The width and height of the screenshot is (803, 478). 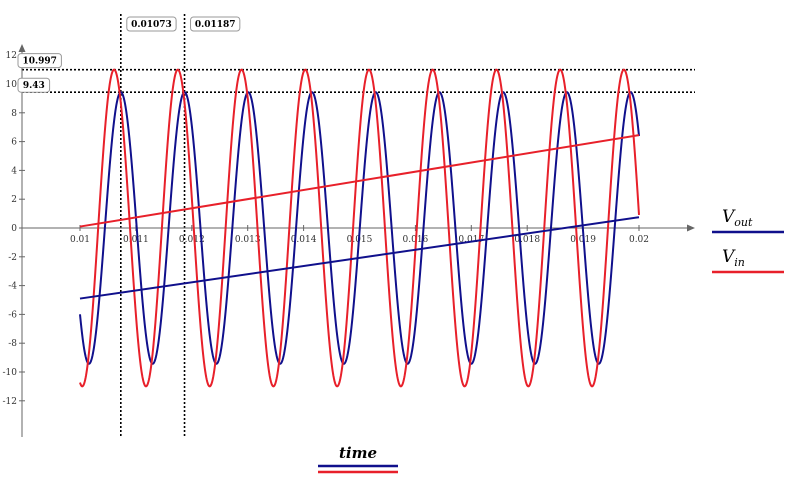 What do you see at coordinates (248, 240) in the screenshot?
I see `x-tick-label: 0.013` at bounding box center [248, 240].